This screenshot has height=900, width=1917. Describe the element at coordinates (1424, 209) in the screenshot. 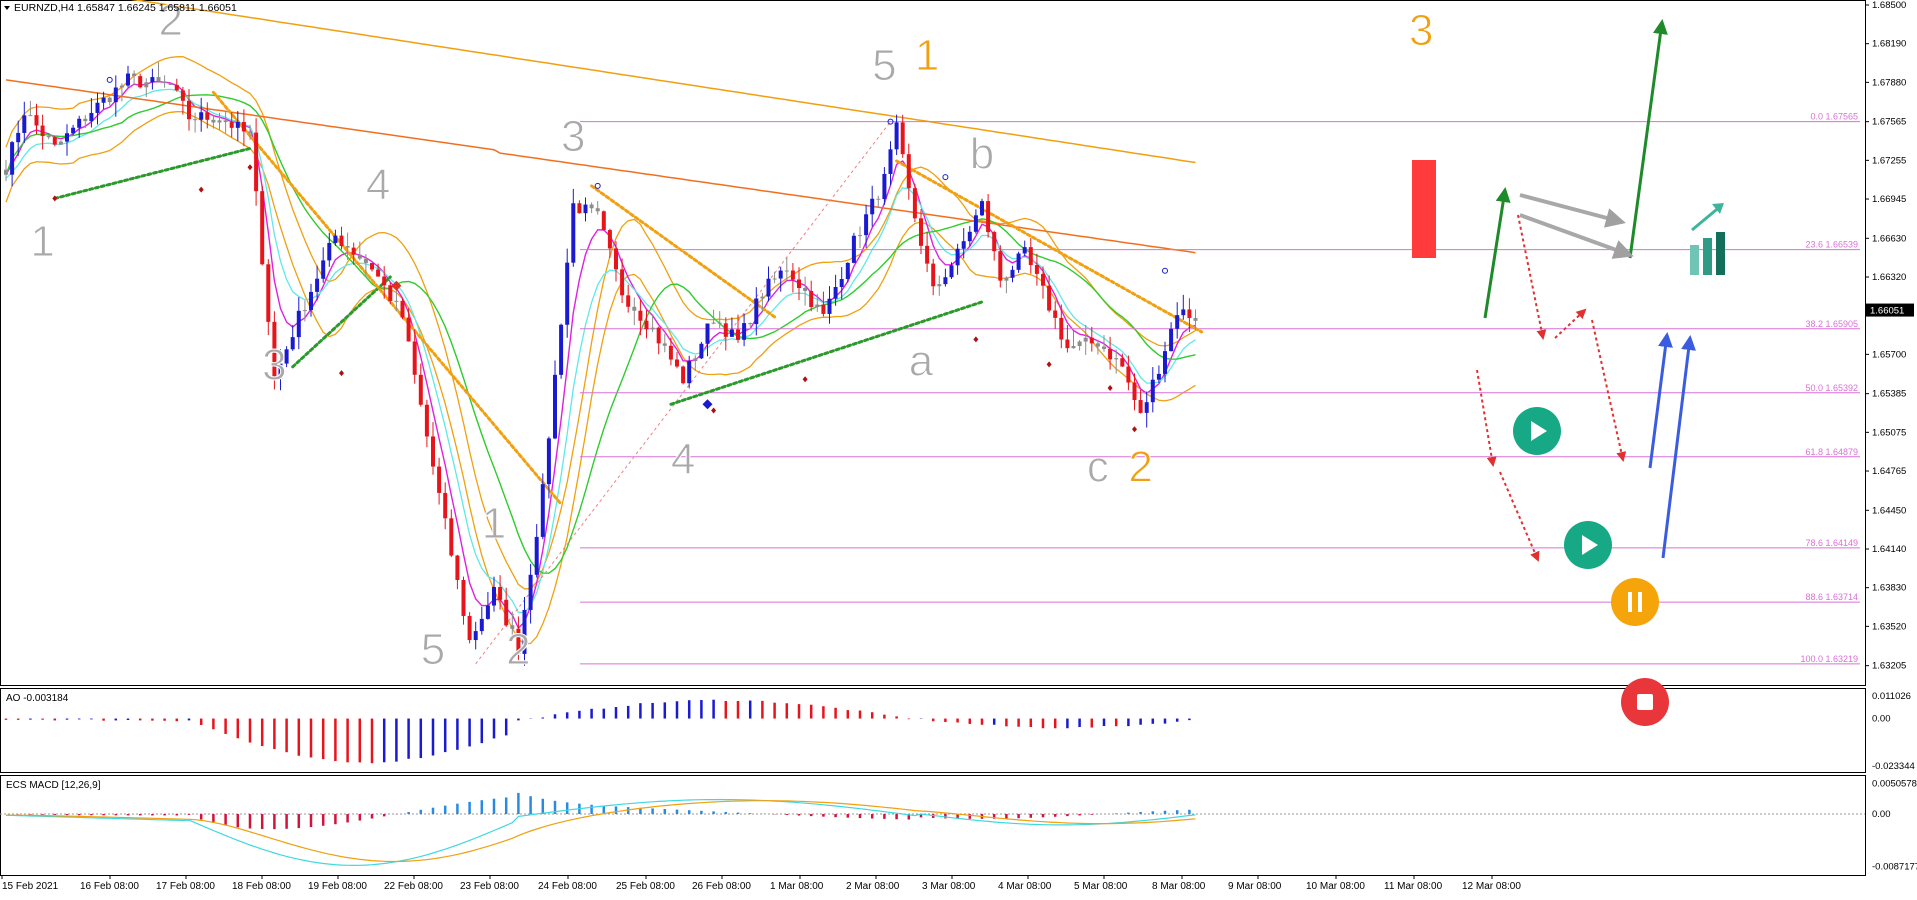

I see `resistance-zone-block` at that location.